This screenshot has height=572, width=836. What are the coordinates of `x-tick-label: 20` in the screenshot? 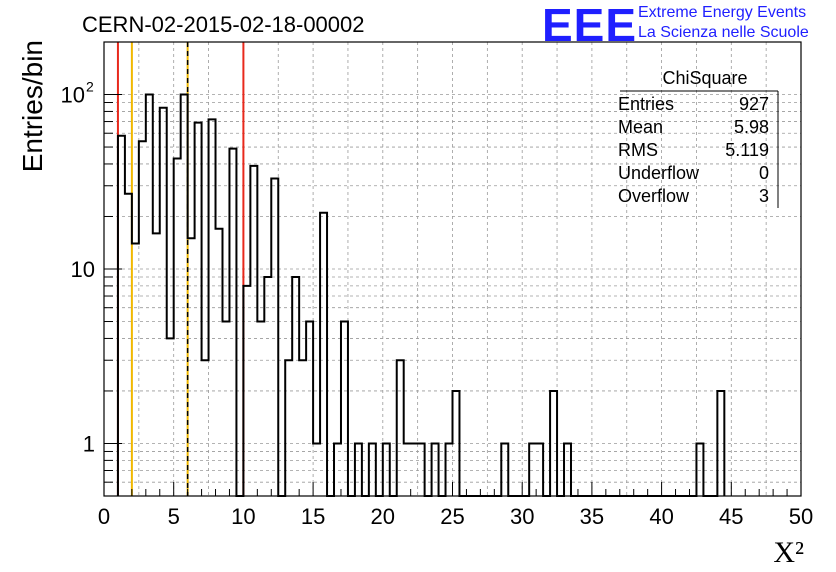 It's located at (383, 516).